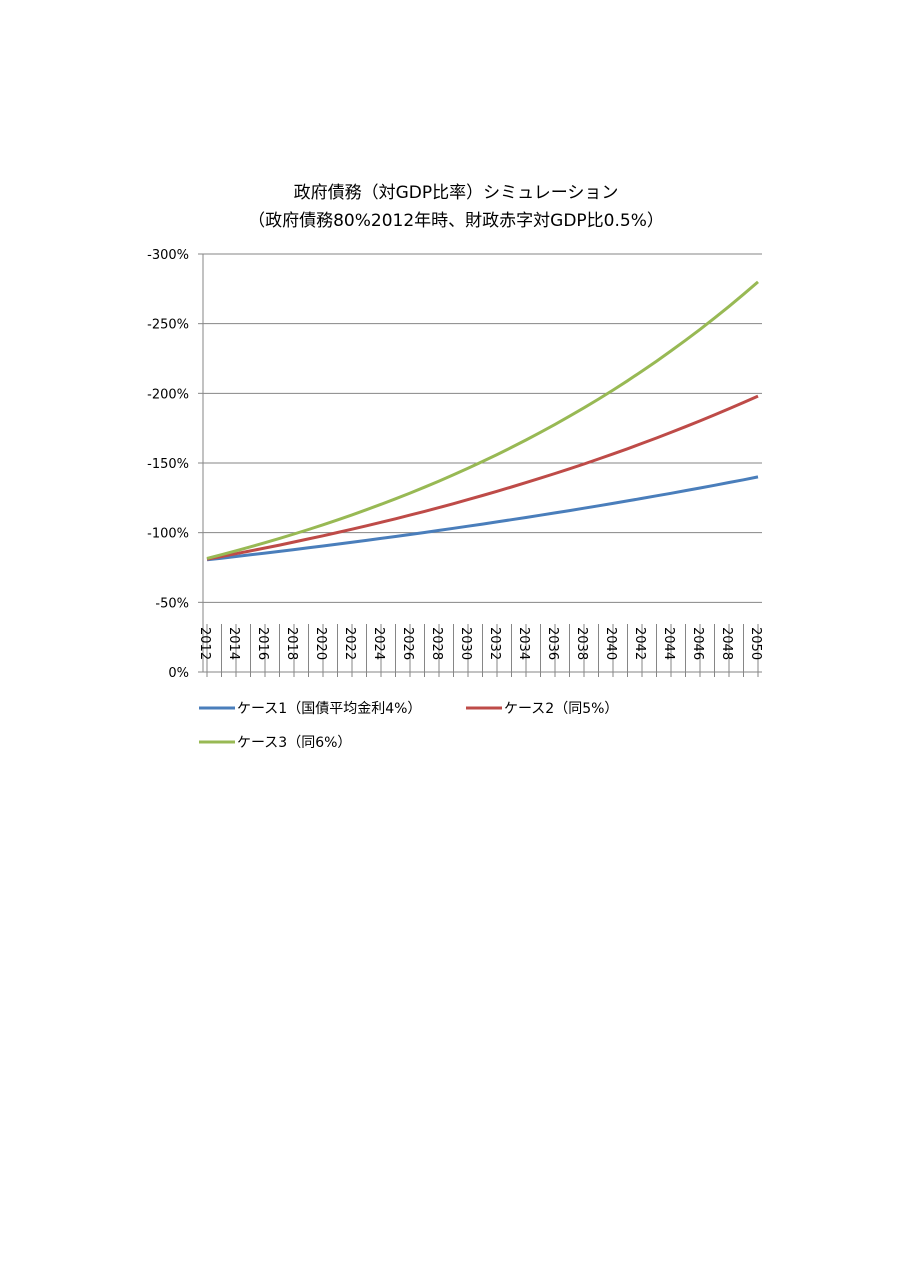  I want to click on x-tick-label: 2034, so click(523, 643).